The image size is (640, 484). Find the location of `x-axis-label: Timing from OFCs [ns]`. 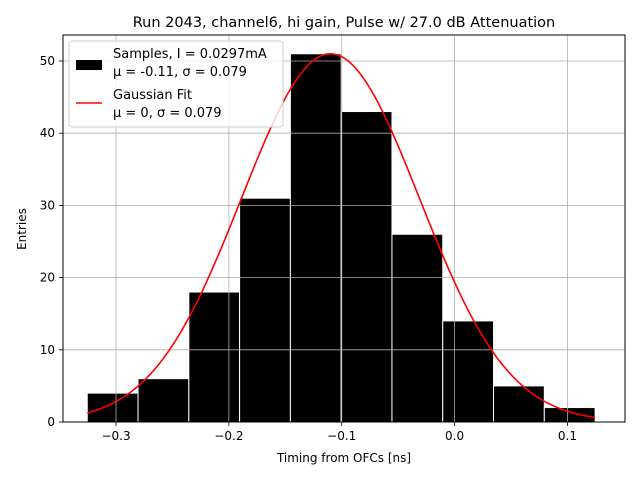

x-axis-label: Timing from OFCs [ns] is located at coordinates (343, 458).